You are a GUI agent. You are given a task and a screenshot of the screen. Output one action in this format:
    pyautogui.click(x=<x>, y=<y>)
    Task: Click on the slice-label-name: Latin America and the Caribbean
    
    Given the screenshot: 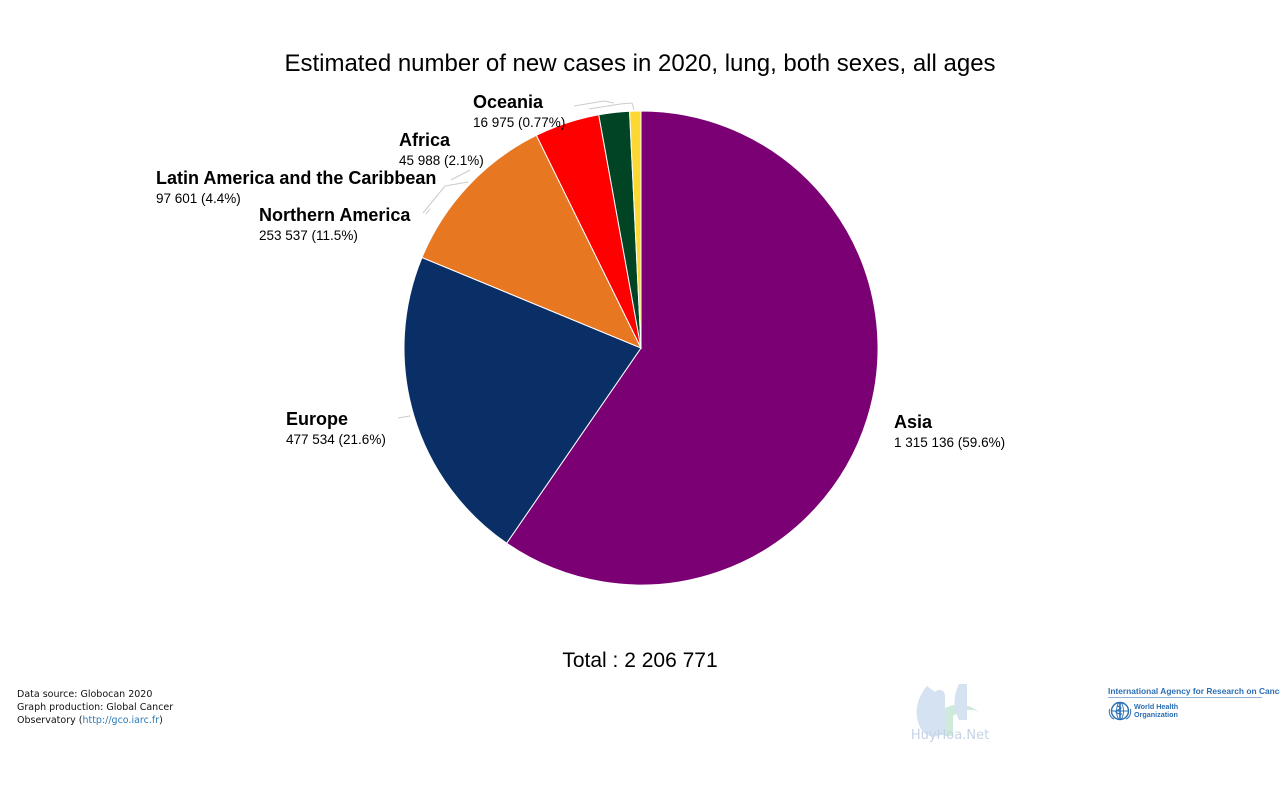 What is the action you would take?
    pyautogui.click(x=296, y=178)
    